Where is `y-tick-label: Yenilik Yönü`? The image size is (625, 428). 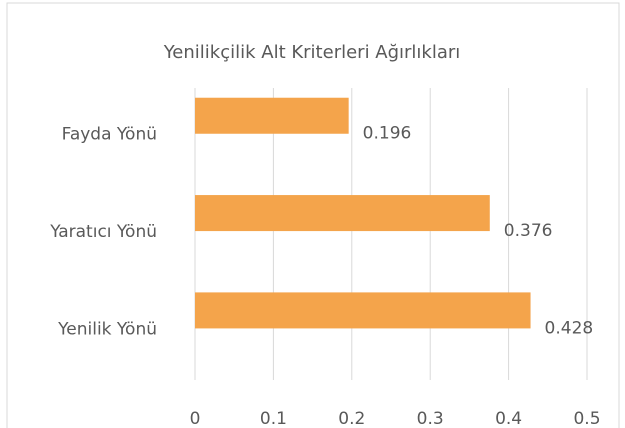
y-tick-label: Yenilik Yönü is located at coordinates (107, 329).